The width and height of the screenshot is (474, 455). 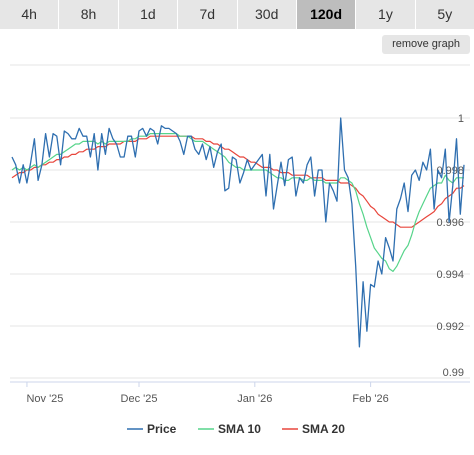 I want to click on tab-1y: 1y, so click(x=385, y=14).